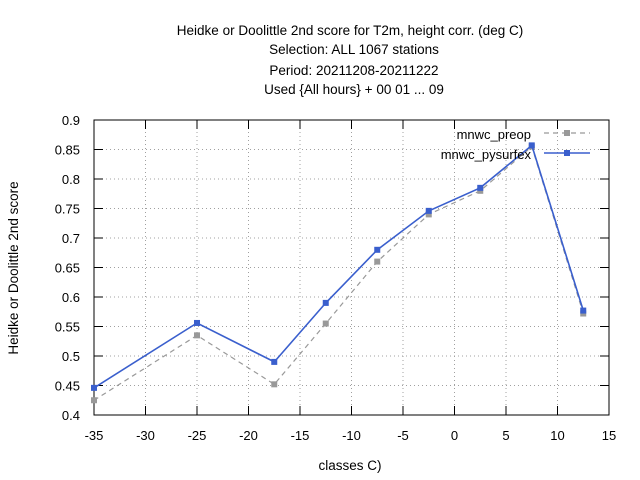 The width and height of the screenshot is (640, 480). Describe the element at coordinates (145, 435) in the screenshot. I see `x-tick-label: -30` at that location.